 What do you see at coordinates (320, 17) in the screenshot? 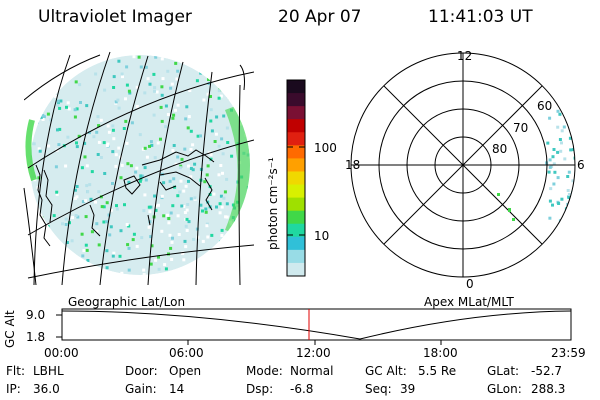
I see `image-date: 20 Apr 07` at bounding box center [320, 17].